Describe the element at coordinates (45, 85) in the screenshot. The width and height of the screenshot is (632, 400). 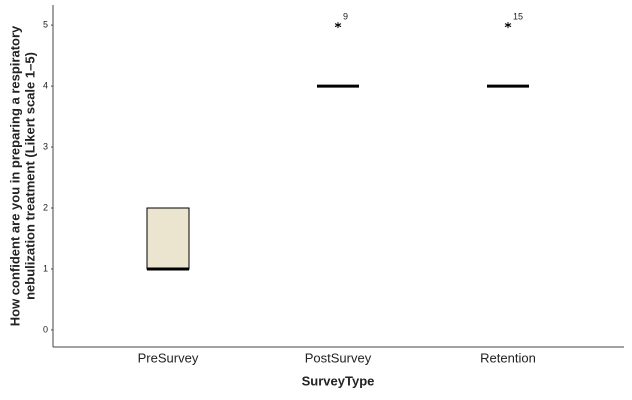
I see `y-tick-label: 4` at that location.